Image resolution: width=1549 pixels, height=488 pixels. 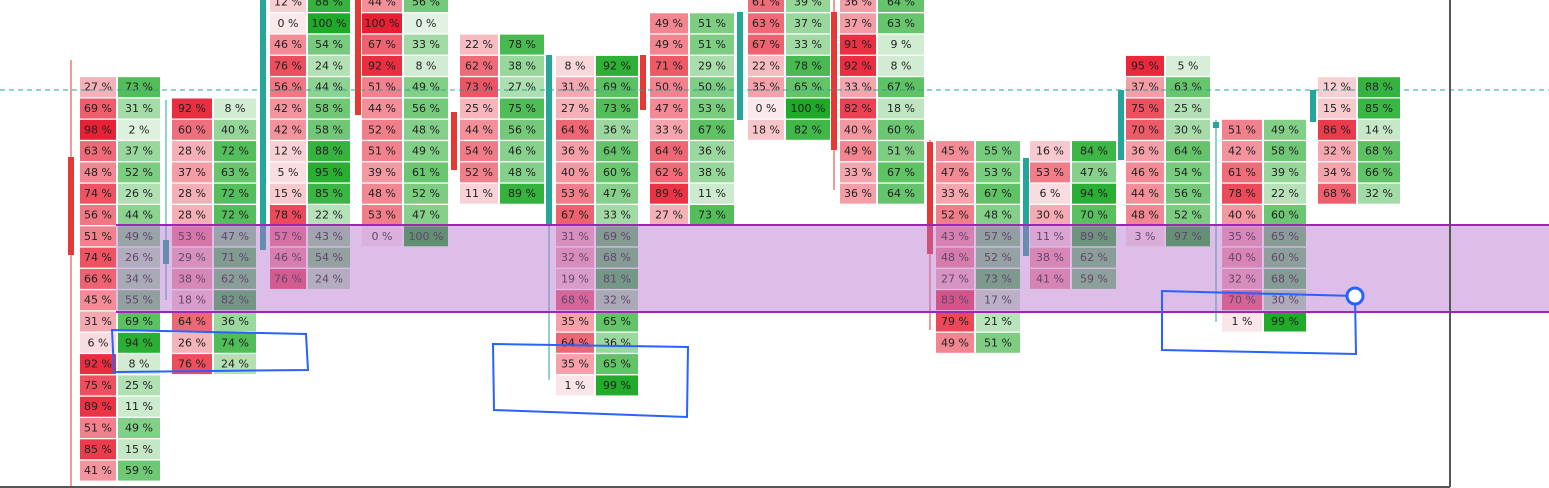 I want to click on drag-handle, so click(x=1355, y=296).